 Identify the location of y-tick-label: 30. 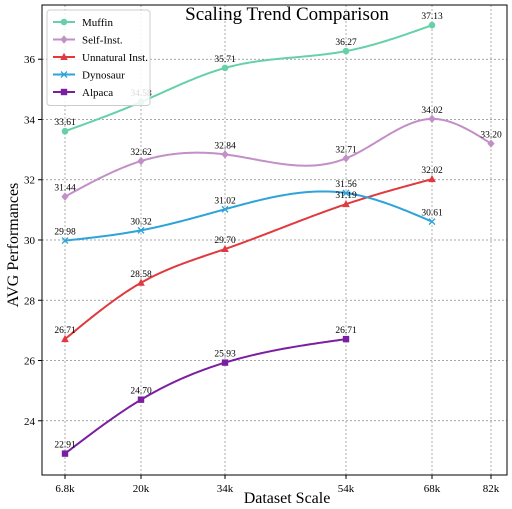
(30, 241).